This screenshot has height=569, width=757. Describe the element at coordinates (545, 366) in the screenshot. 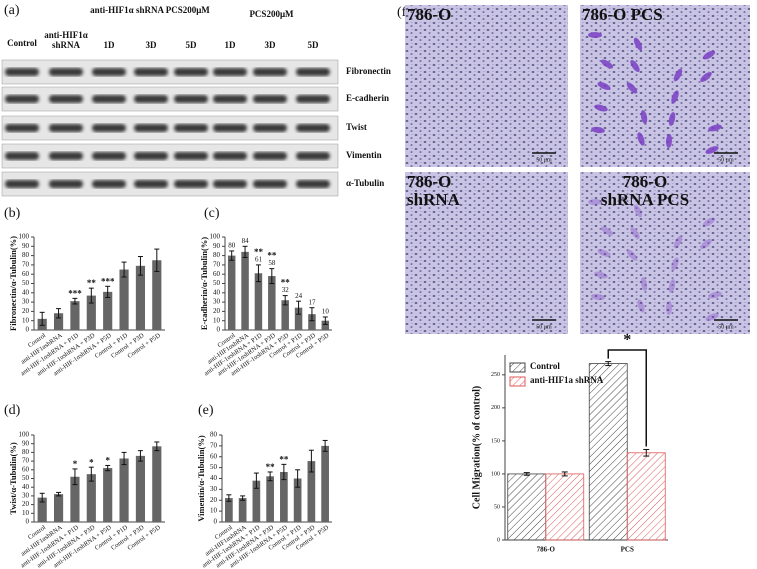

I see `legend-label: Control` at that location.